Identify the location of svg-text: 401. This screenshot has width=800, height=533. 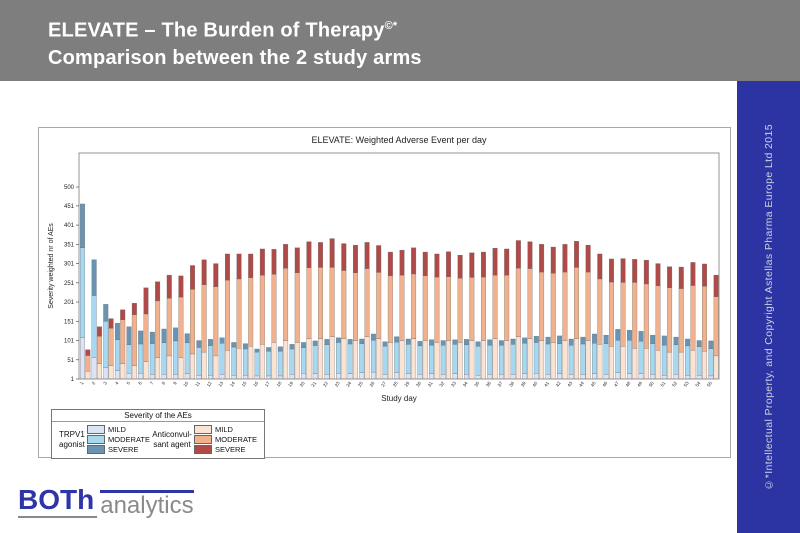
(69, 226).